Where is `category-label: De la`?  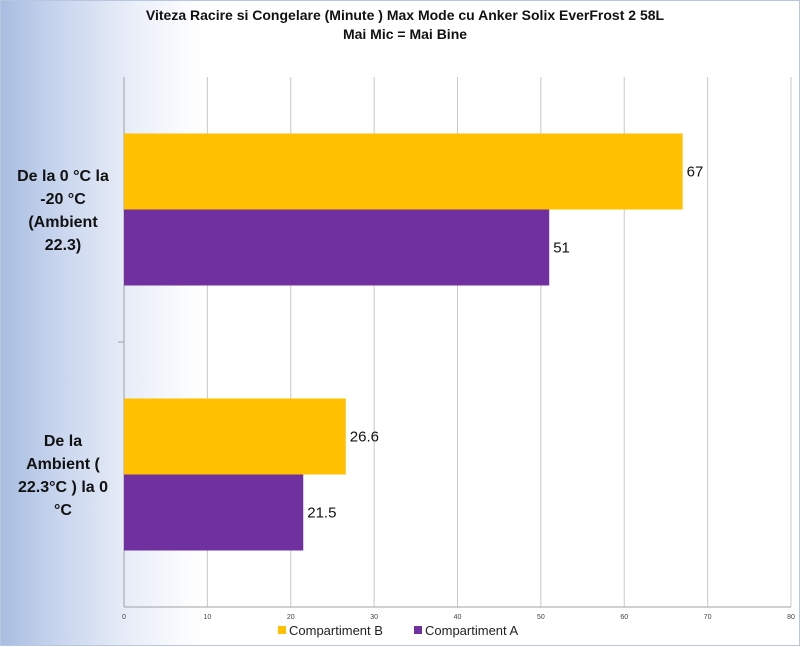
category-label: De la is located at coordinates (63, 441).